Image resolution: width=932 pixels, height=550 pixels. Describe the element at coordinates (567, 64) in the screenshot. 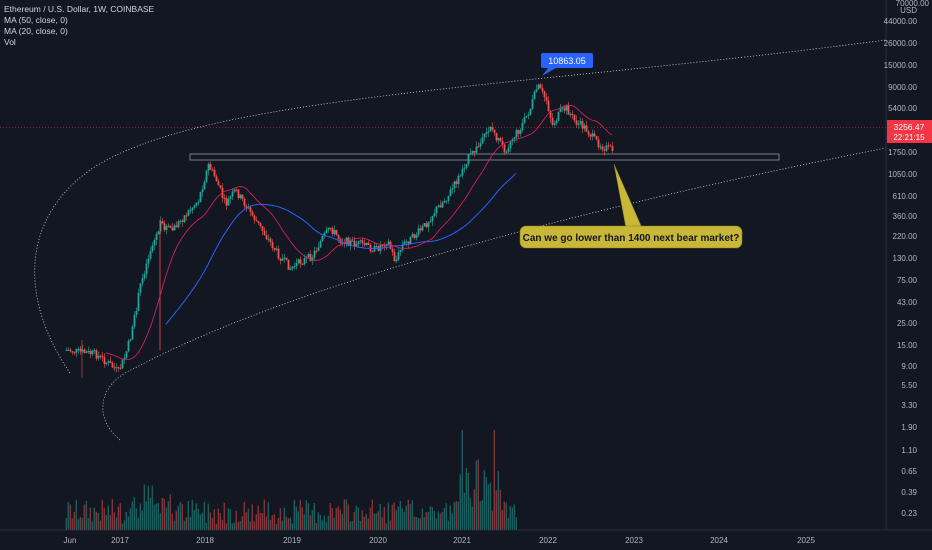

I see `peak-price-label: 10863.05` at that location.